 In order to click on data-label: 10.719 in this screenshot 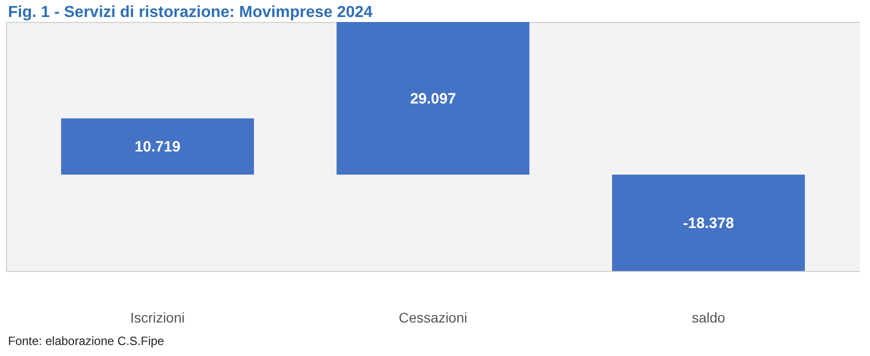, I will do `click(157, 147)`.